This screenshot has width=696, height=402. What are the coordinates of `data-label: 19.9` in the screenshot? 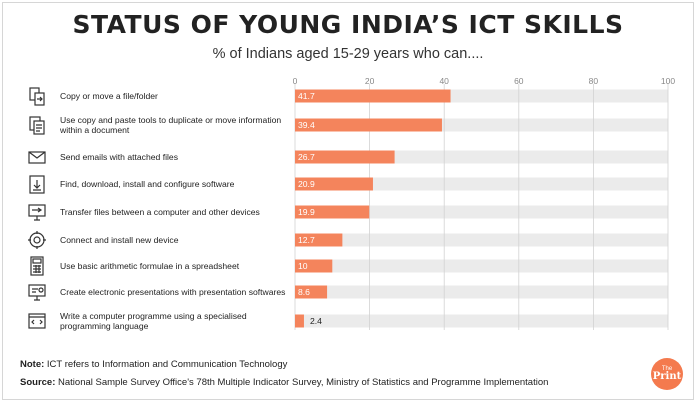 It's located at (306, 212).